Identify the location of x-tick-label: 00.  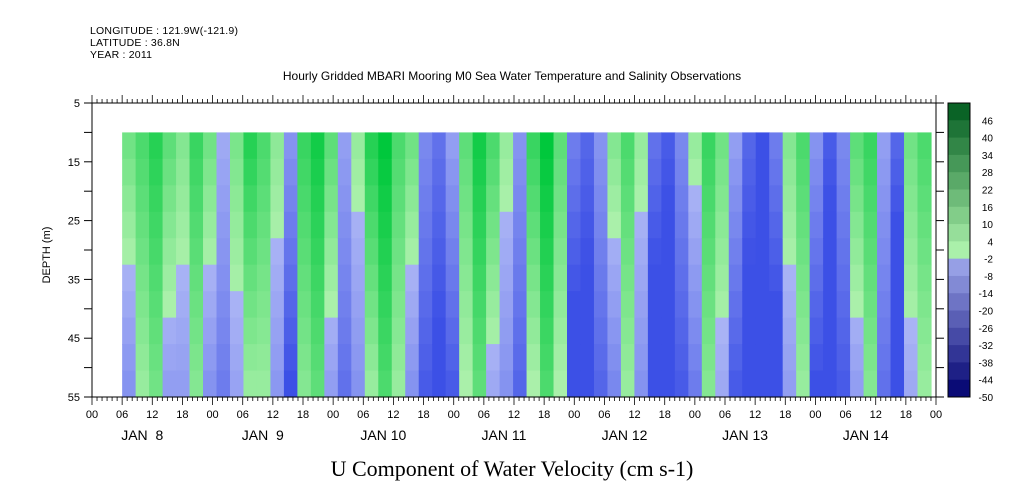
(92, 415).